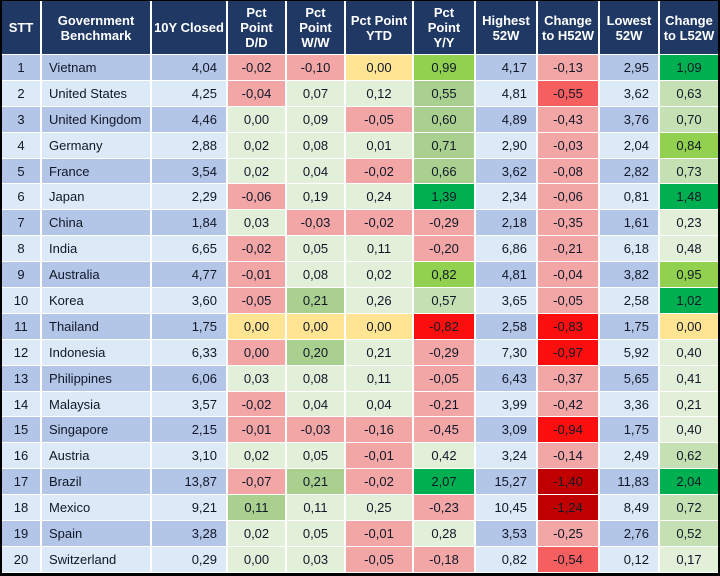 The image size is (720, 576). I want to click on cell-l52: 0,40, so click(689, 430).